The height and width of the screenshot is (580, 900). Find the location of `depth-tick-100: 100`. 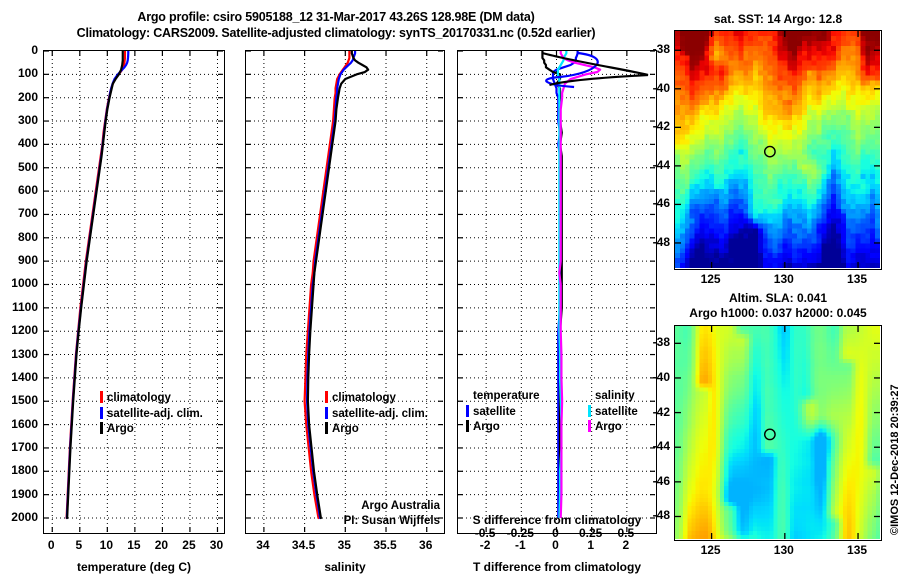

depth-tick-100: 100 is located at coordinates (27, 73).